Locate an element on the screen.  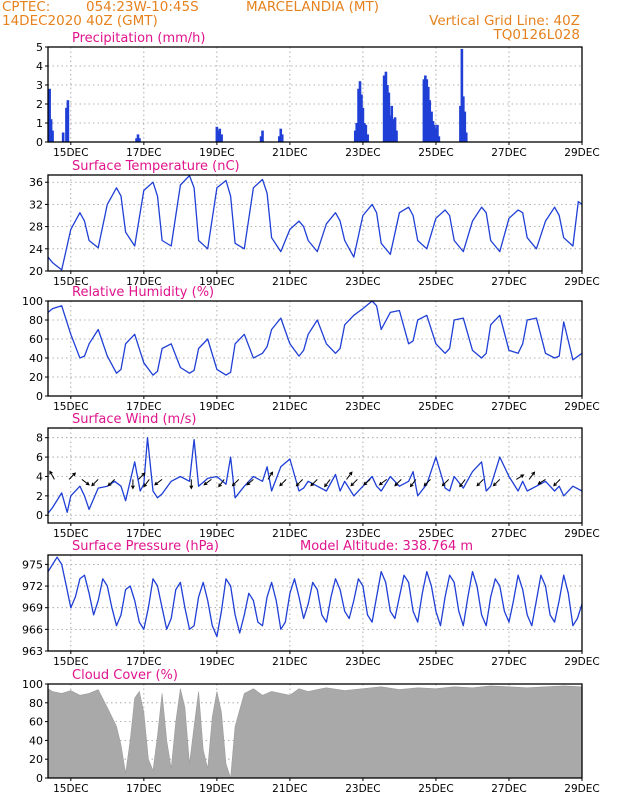
y-tick-label: 36 is located at coordinates (36, 182).